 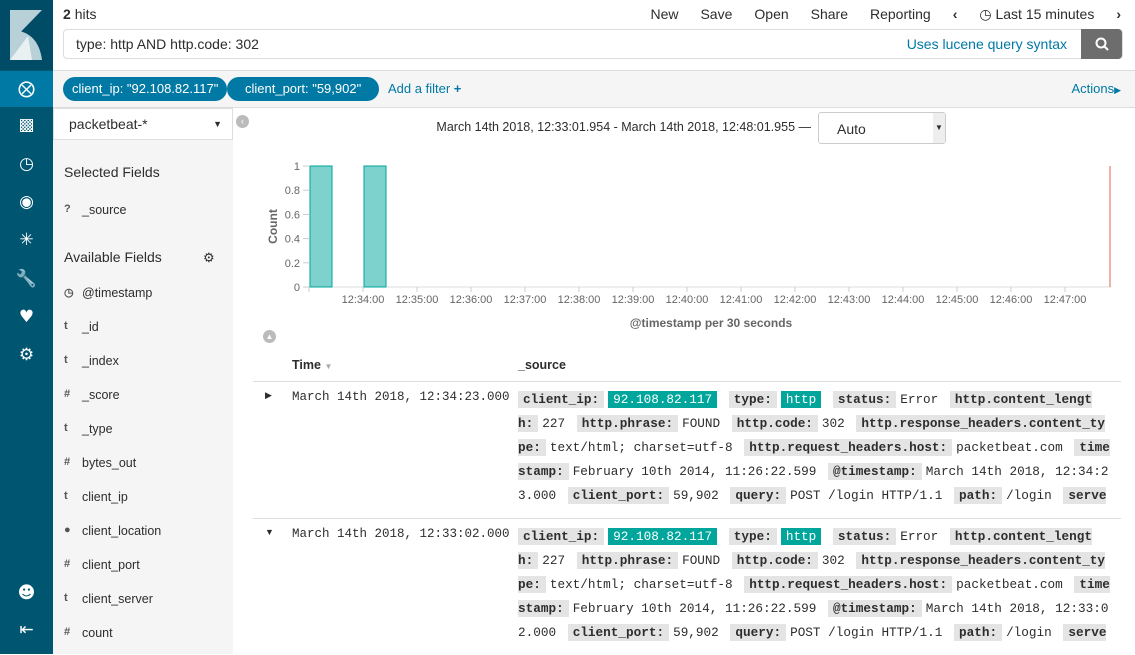 I want to click on sort-icon: ▼, so click(x=328, y=366).